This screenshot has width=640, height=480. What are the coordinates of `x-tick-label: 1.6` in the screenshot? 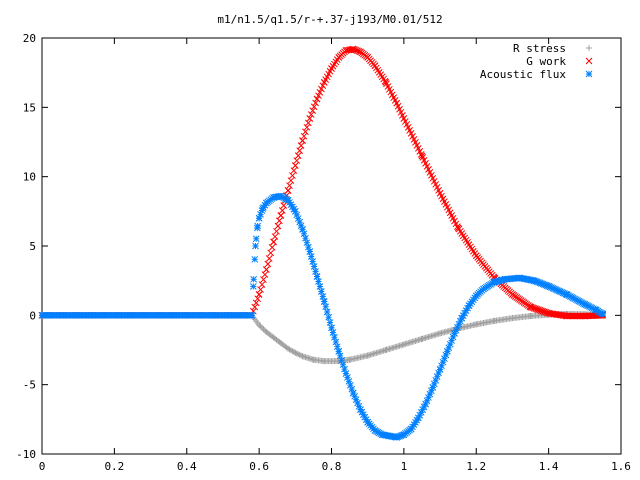 It's located at (621, 466).